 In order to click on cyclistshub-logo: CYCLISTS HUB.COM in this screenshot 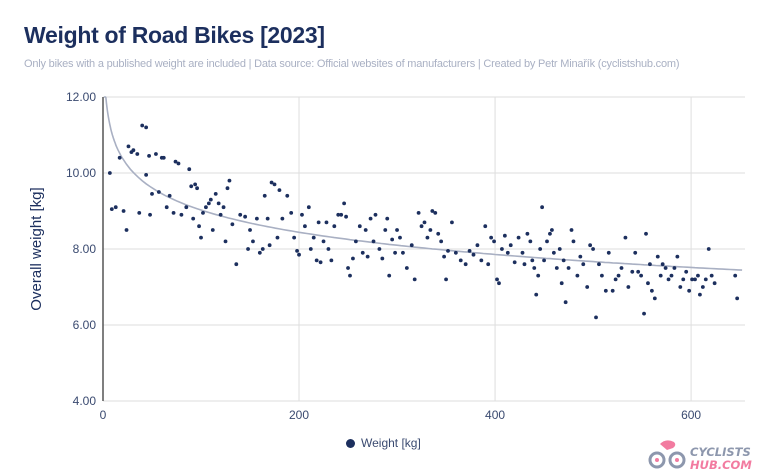, I will do `click(700, 456)`.